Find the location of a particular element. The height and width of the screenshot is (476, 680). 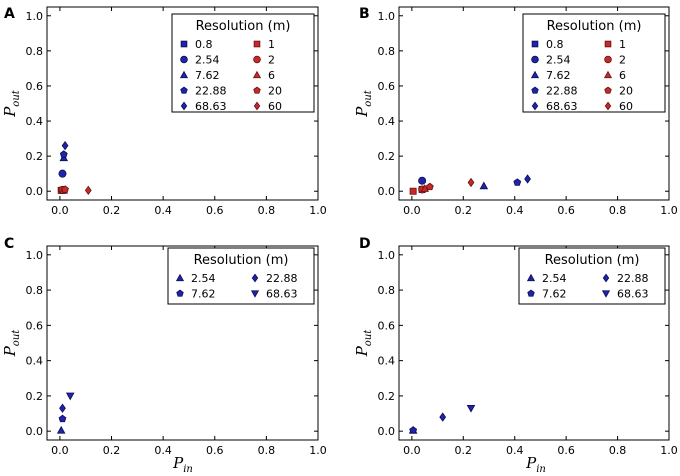

legend-box is located at coordinates (243, 63).